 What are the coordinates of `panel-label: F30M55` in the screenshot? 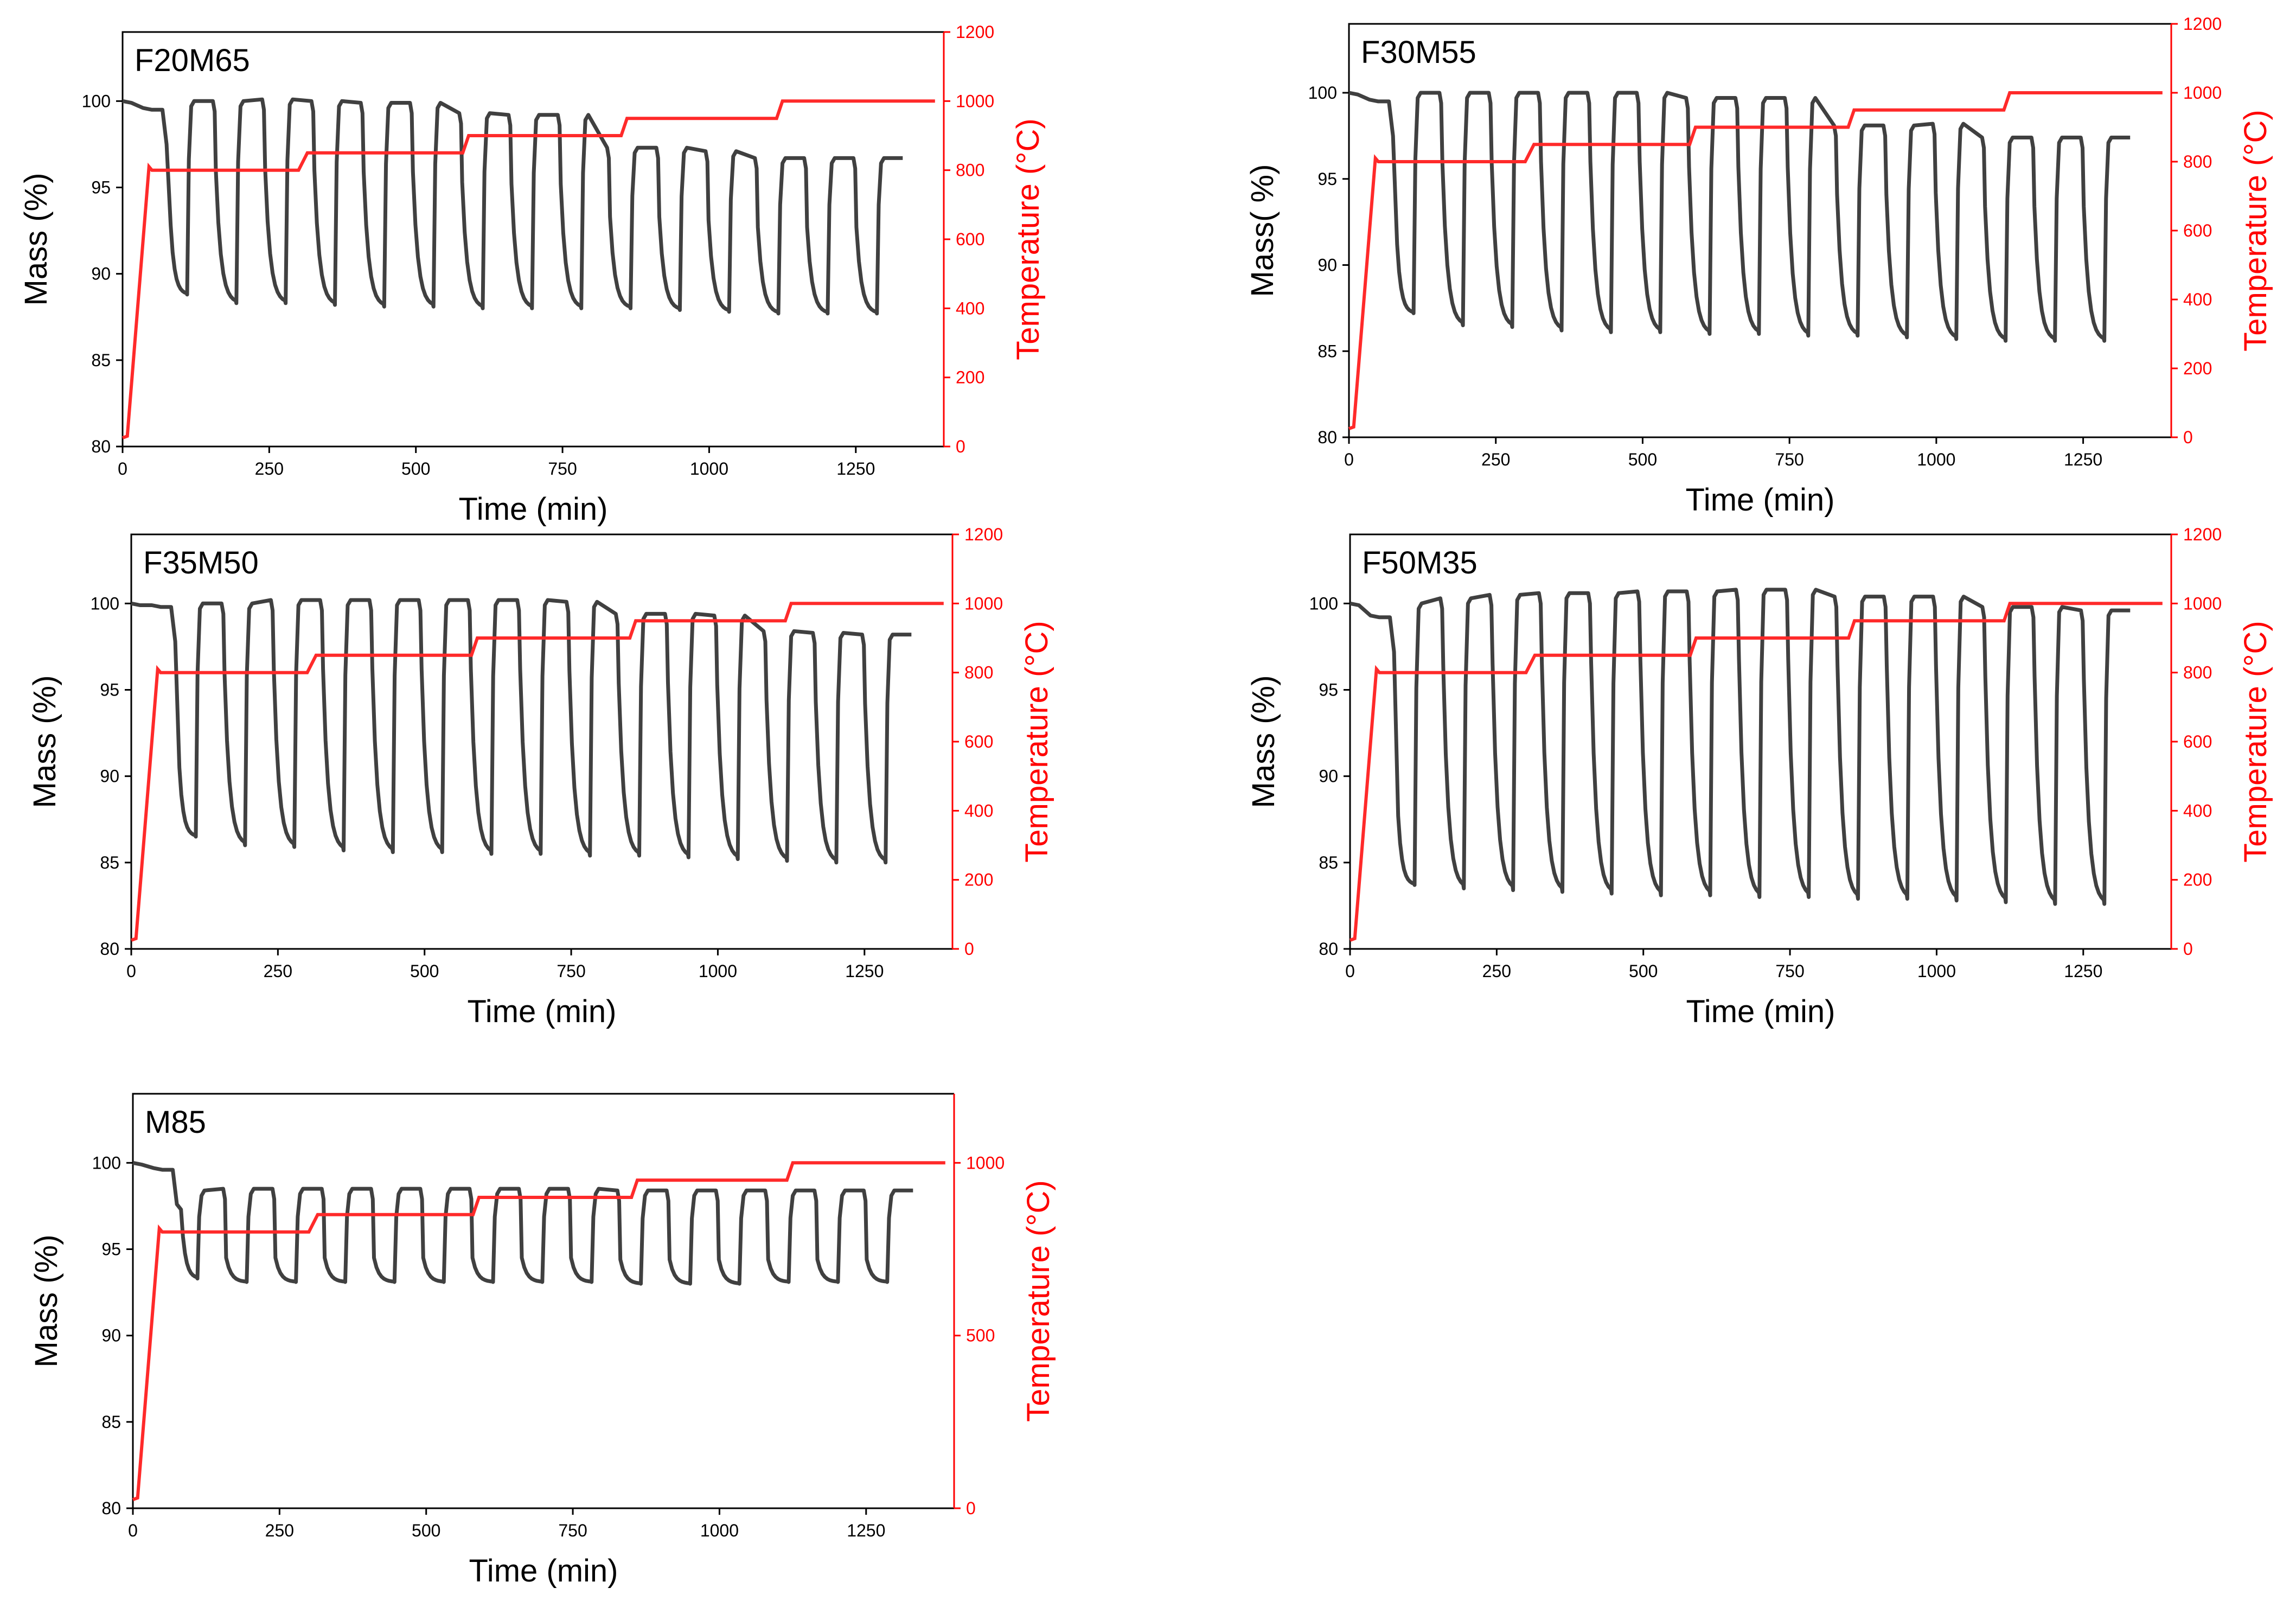 It's located at (1419, 52).